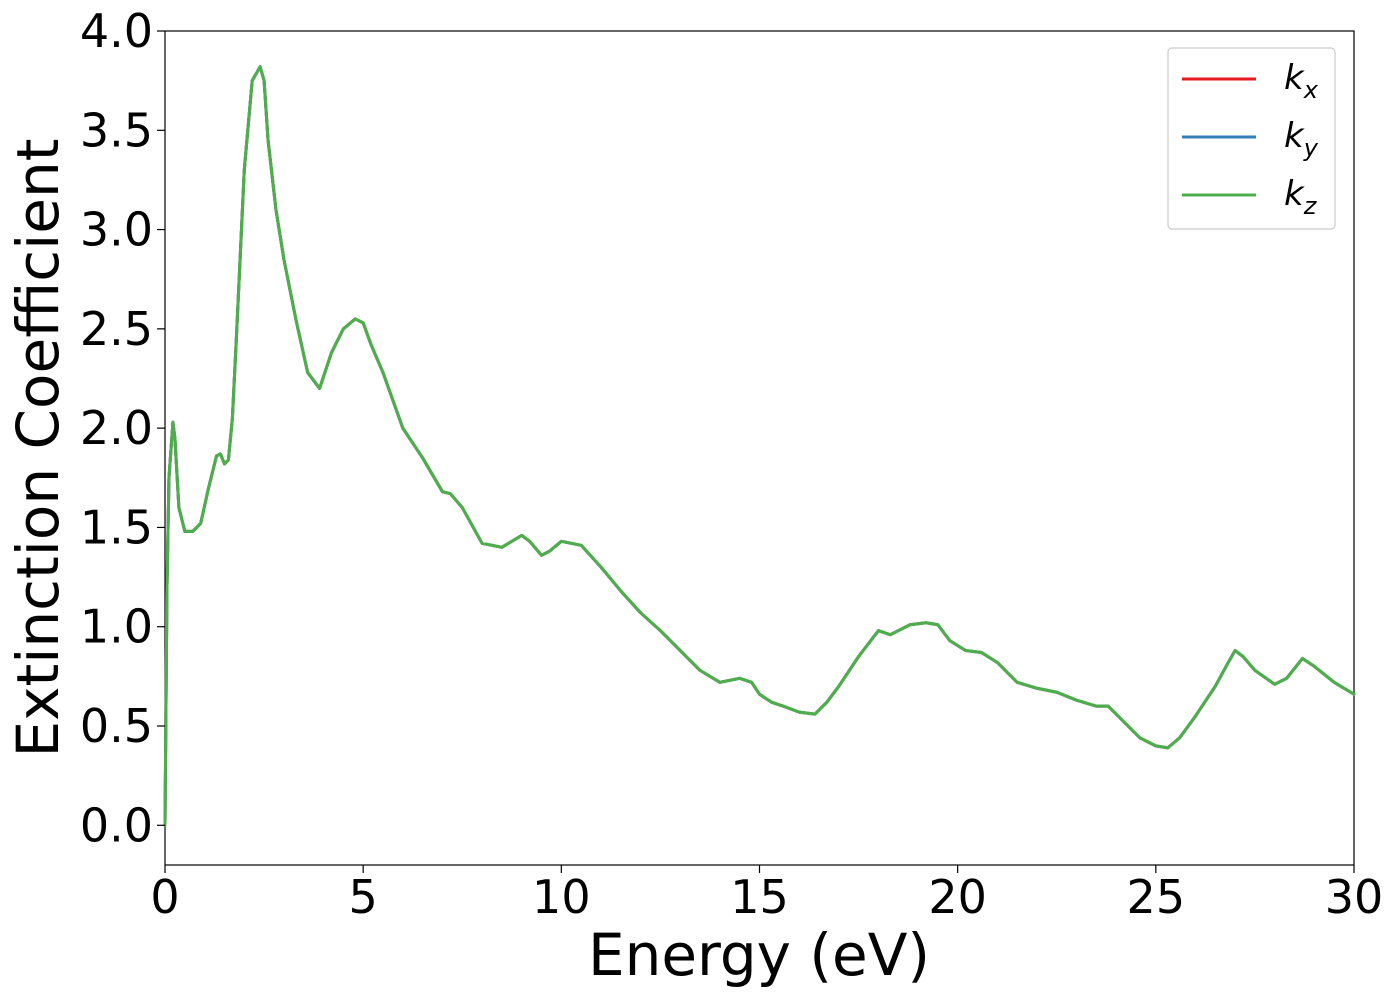  Describe the element at coordinates (116, 230) in the screenshot. I see `y-tick-label: 3.0` at that location.